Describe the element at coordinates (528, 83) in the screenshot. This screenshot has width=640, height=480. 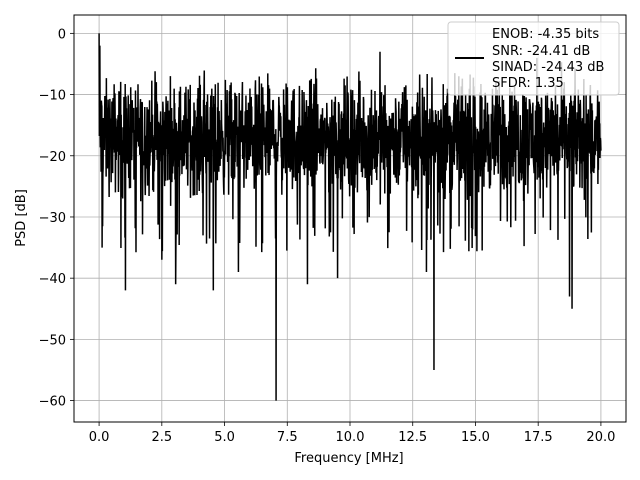
I see `legend-line-sfdr: SFDR: 1.35` at that location.